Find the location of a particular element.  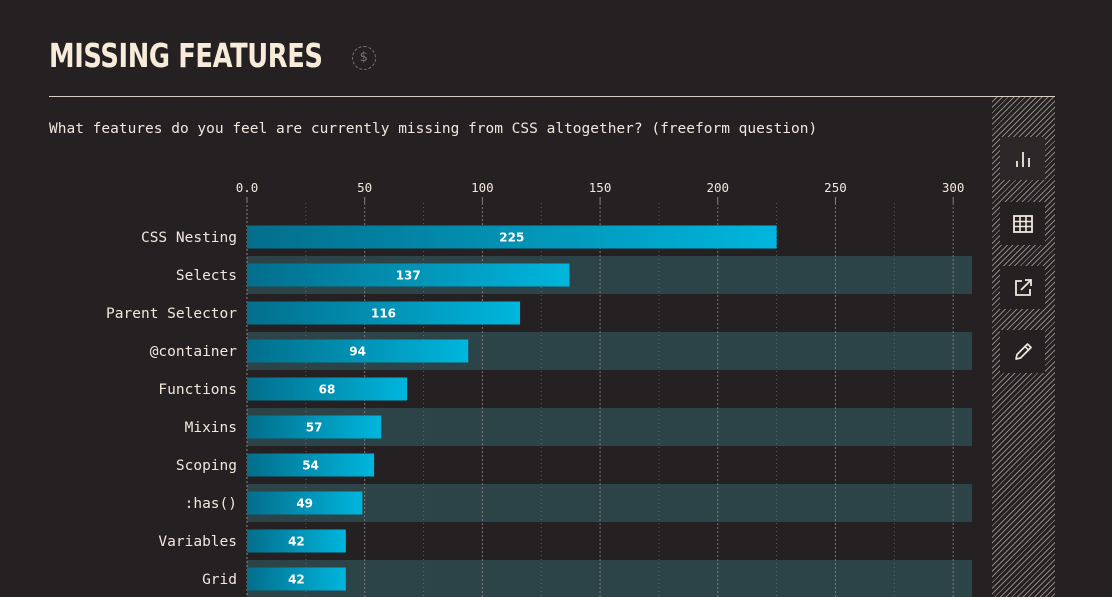

category-label: Scoping is located at coordinates (206, 466).